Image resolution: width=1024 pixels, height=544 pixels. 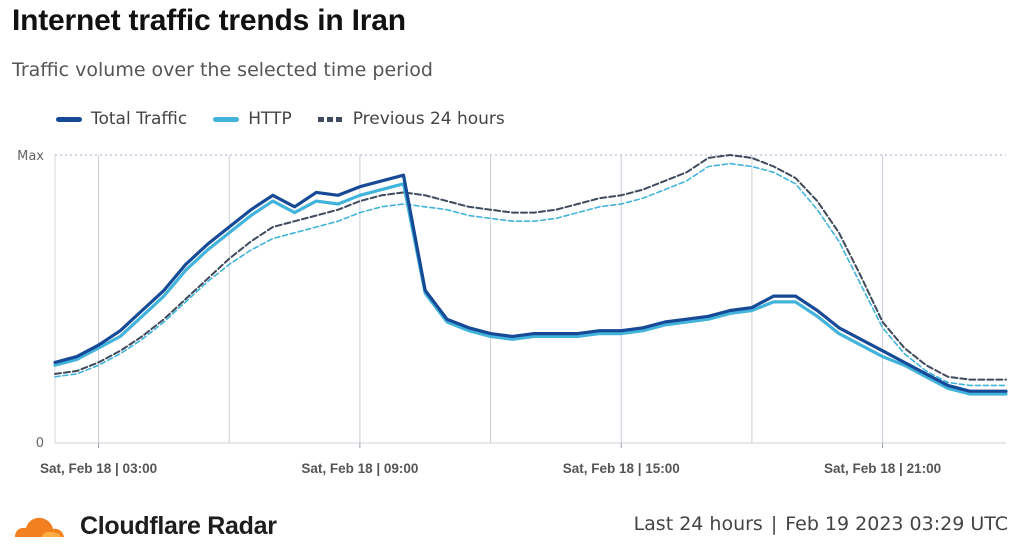 What do you see at coordinates (428, 119) in the screenshot?
I see `legend-label-previous: Previous 24 hours` at bounding box center [428, 119].